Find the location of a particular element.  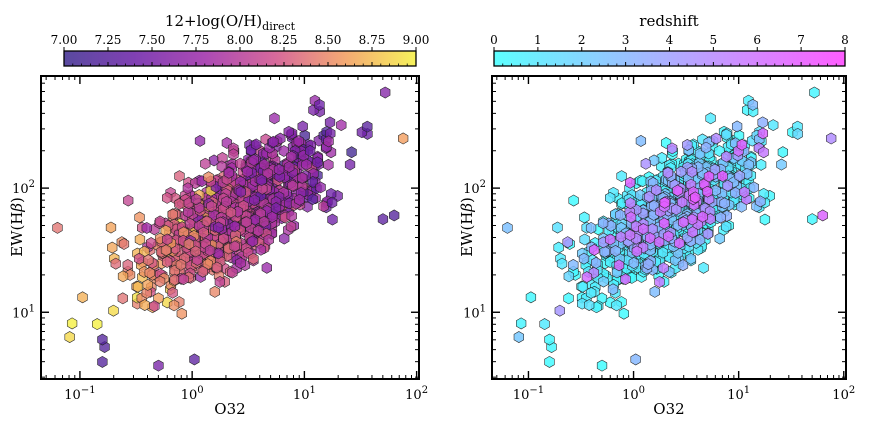

y-axis-label-redshift: EW(Hβ) is located at coordinates (467, 227).